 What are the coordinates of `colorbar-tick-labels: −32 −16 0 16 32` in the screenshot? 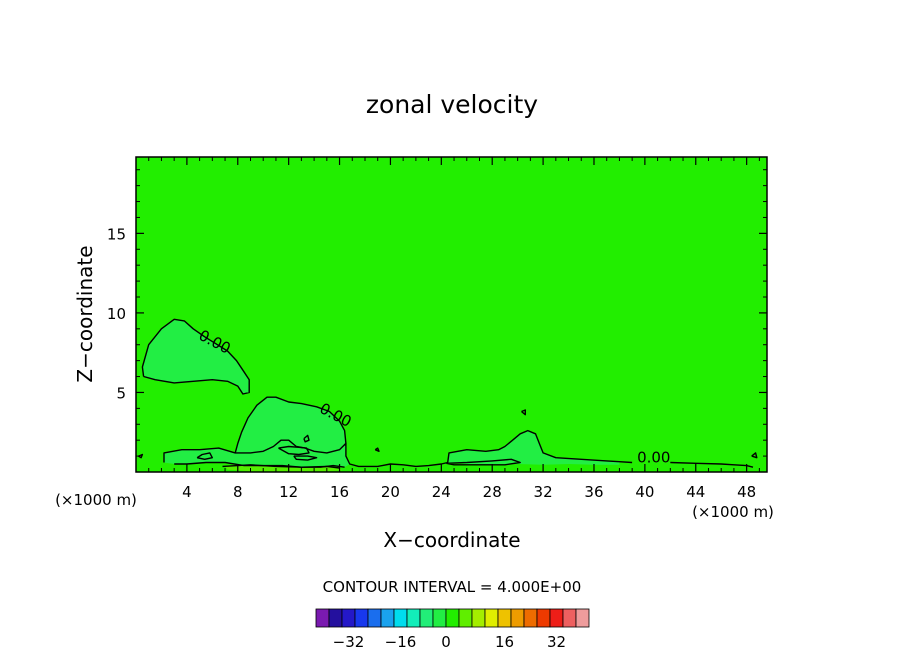 It's located at (449, 642).